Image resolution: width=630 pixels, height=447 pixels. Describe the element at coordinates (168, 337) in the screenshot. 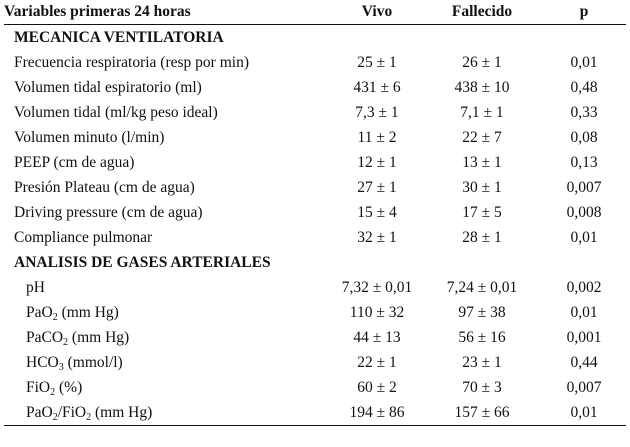

I see `row-label: PaCO2 (mm Hg)` at that location.